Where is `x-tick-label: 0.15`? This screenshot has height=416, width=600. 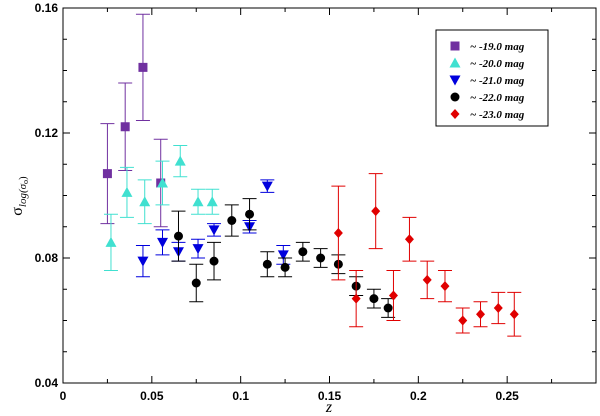
x-tick-label: 0.15 is located at coordinates (330, 396).